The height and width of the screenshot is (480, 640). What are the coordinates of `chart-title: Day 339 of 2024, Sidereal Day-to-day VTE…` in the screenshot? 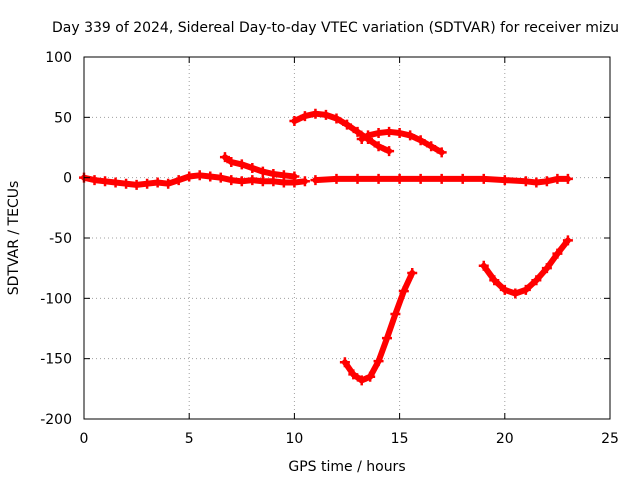 It's located at (335, 28).